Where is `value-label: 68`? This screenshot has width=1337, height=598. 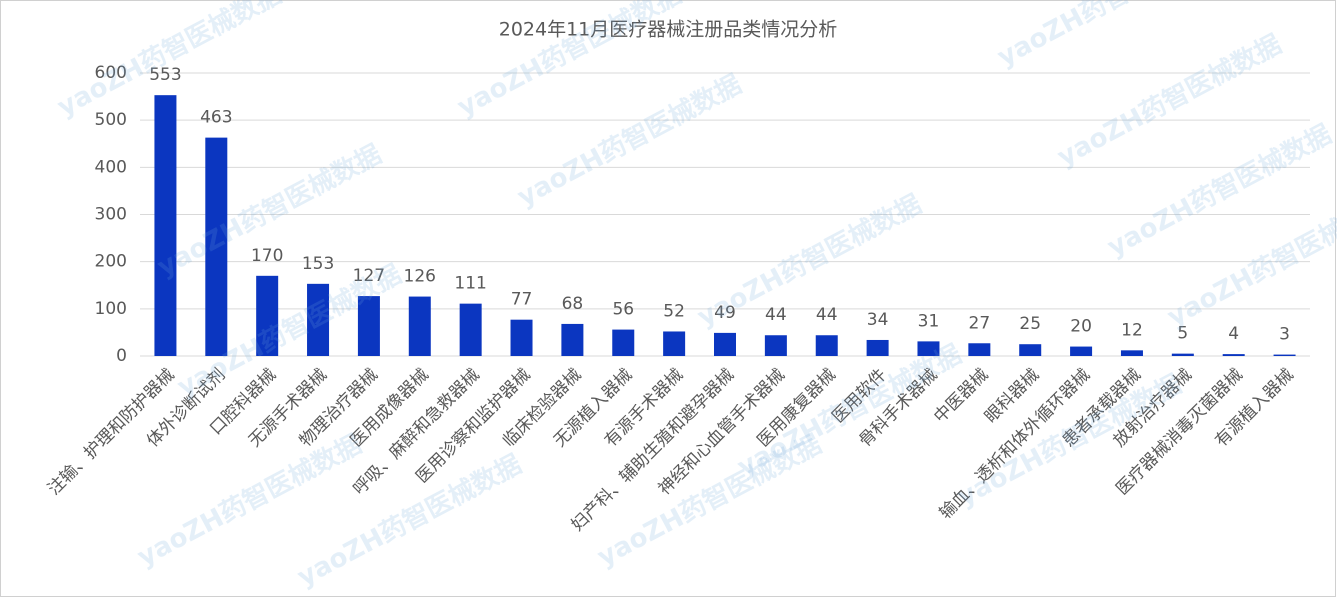 value-label: 68 is located at coordinates (573, 304).